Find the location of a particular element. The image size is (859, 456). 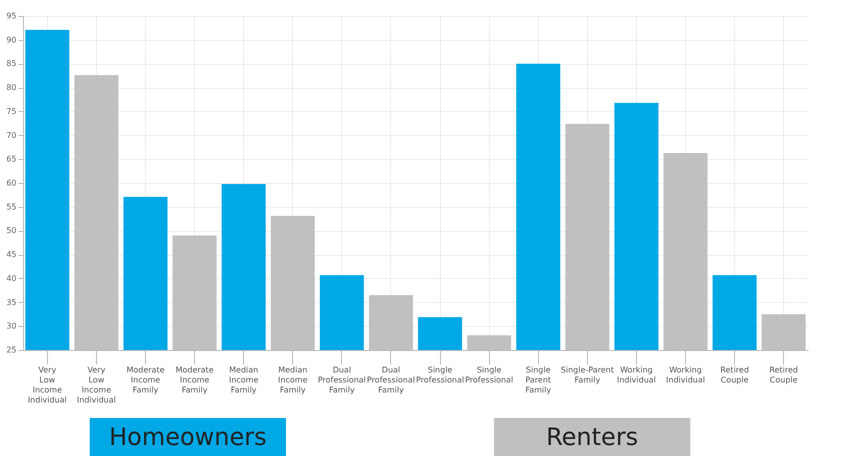

y-tick-label: 95 is located at coordinates (11, 16).